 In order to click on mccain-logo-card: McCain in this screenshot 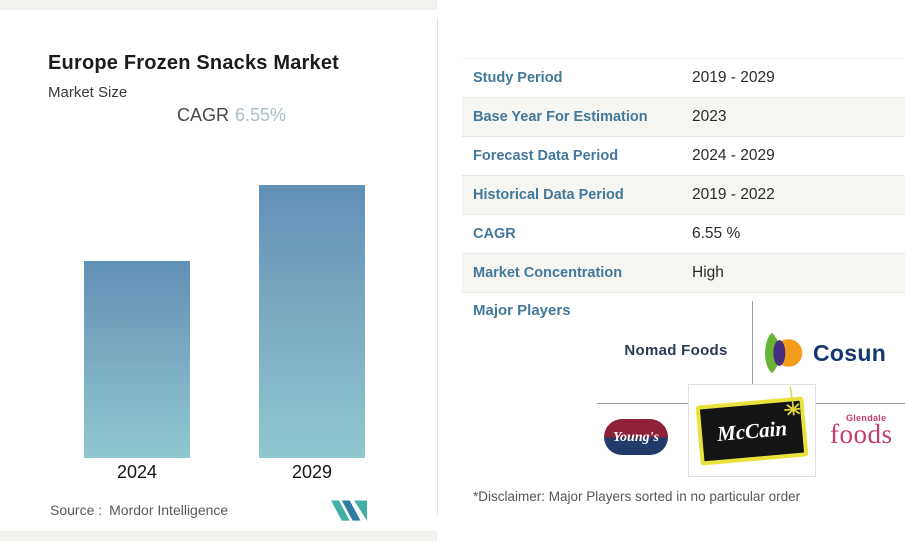, I will do `click(752, 430)`.